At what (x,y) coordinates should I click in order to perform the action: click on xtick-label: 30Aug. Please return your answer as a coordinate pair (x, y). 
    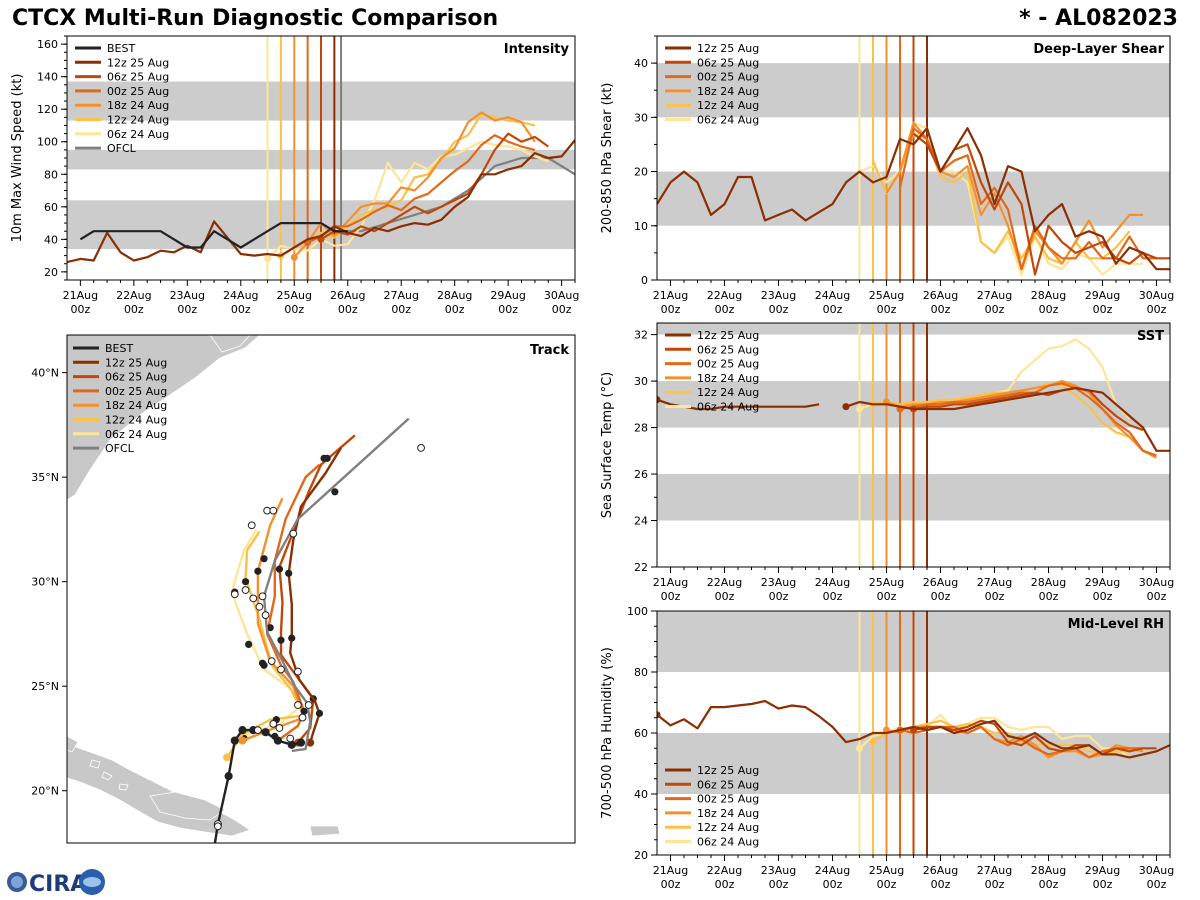
    Looking at the image, I should click on (1156, 870).